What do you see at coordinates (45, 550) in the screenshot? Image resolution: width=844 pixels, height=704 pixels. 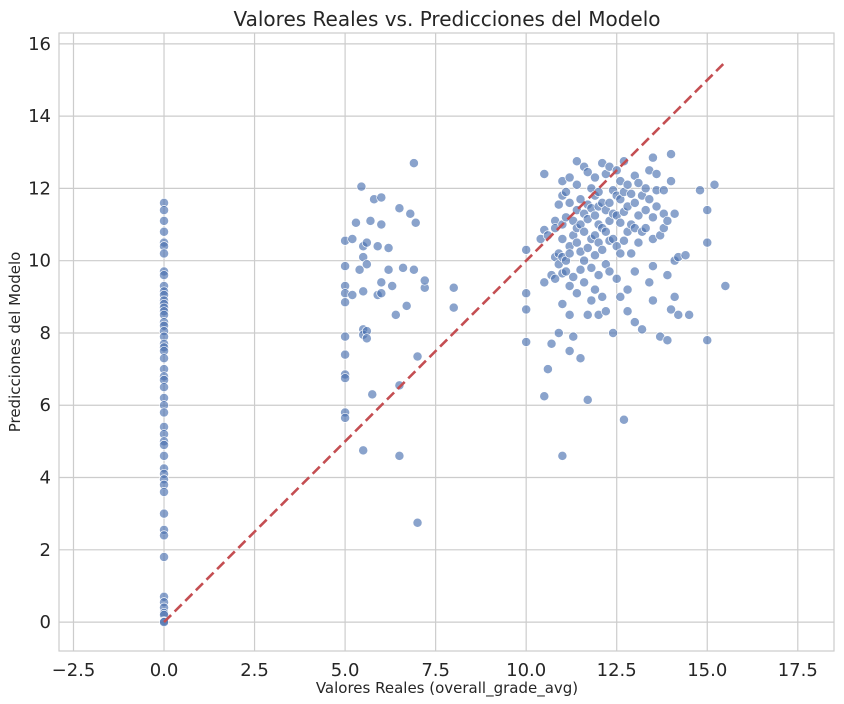 I see `y-tick-label: 2` at bounding box center [45, 550].